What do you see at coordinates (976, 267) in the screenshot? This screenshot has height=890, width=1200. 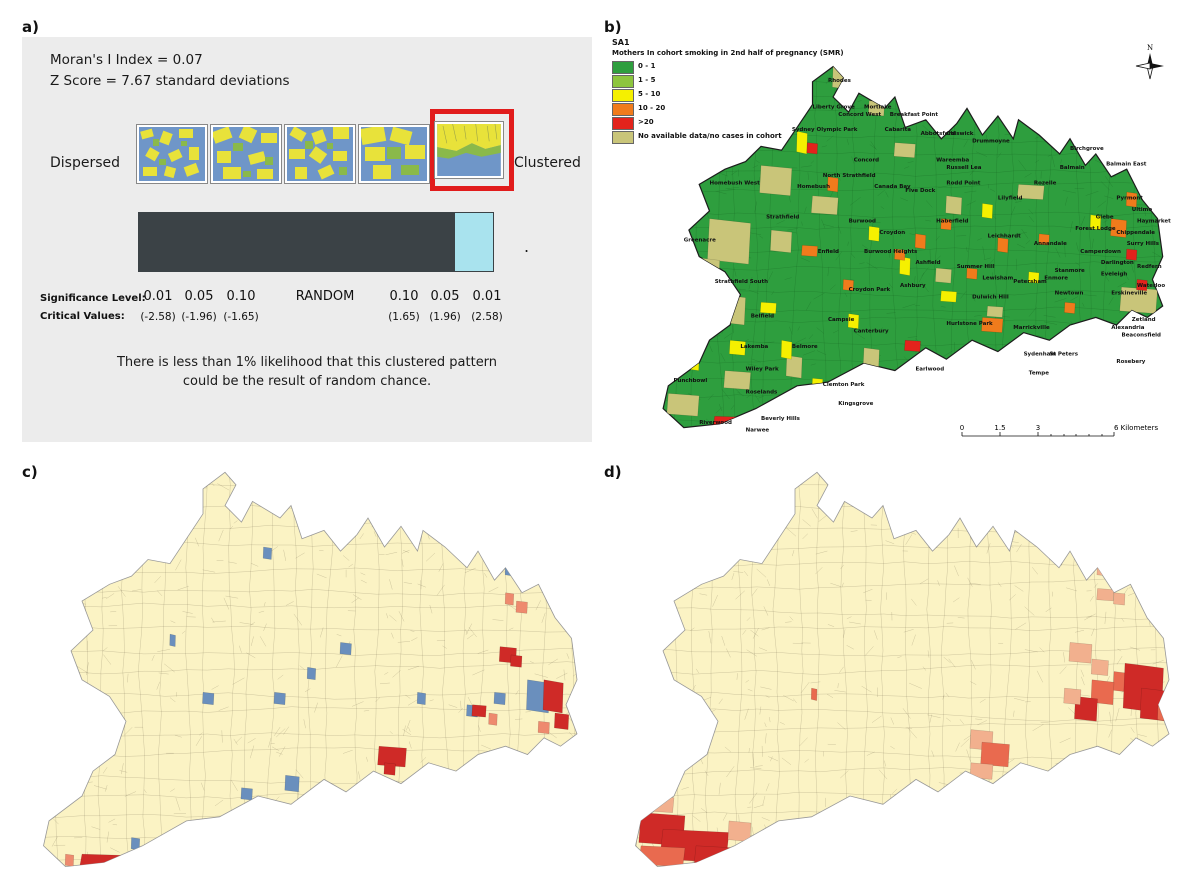 I see `place-label: Summer Hill` at bounding box center [976, 267].